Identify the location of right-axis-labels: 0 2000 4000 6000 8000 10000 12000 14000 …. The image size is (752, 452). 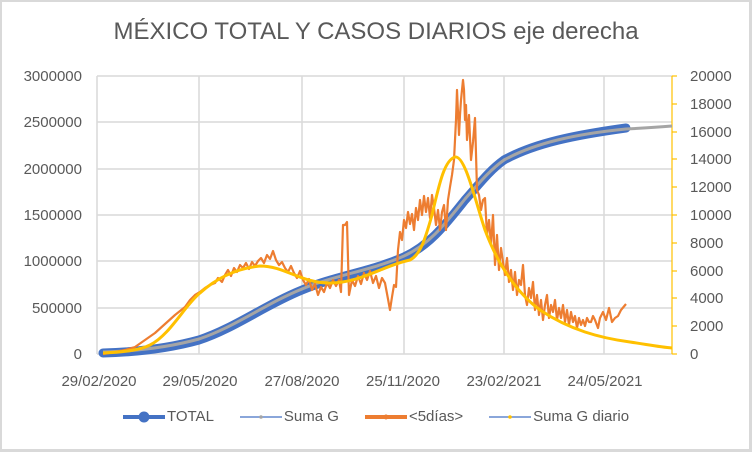
(711, 215).